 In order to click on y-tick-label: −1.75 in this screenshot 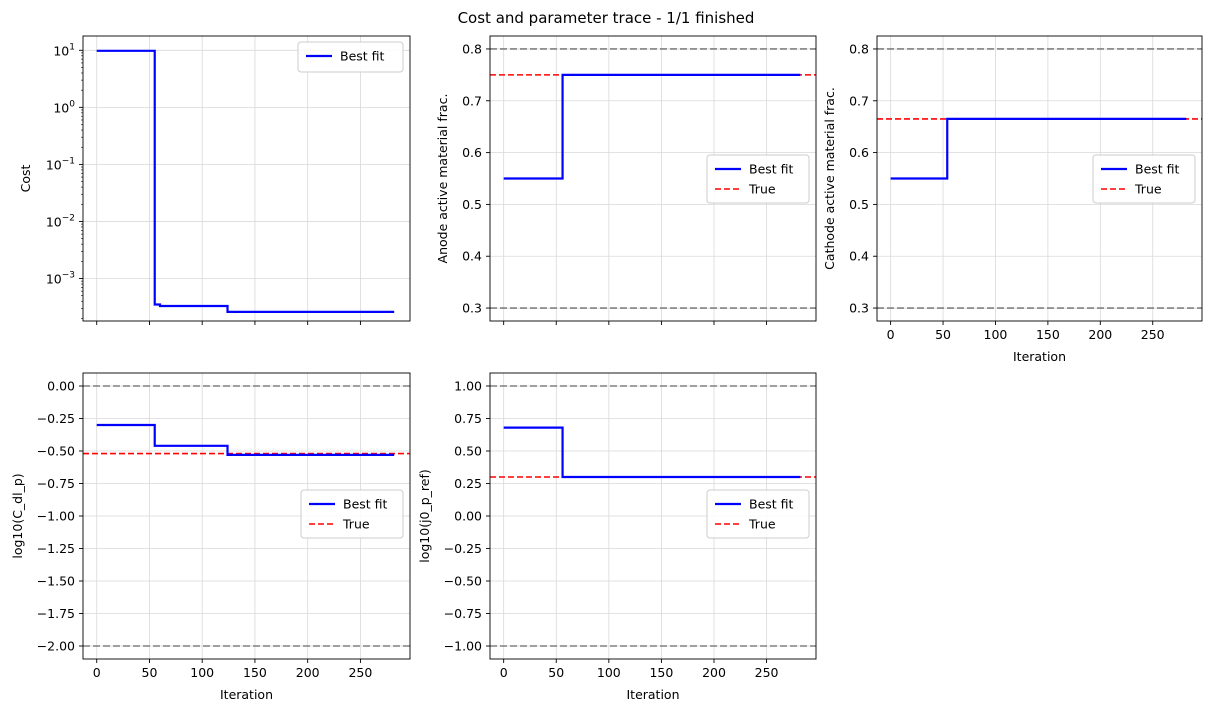, I will do `click(56, 613)`.